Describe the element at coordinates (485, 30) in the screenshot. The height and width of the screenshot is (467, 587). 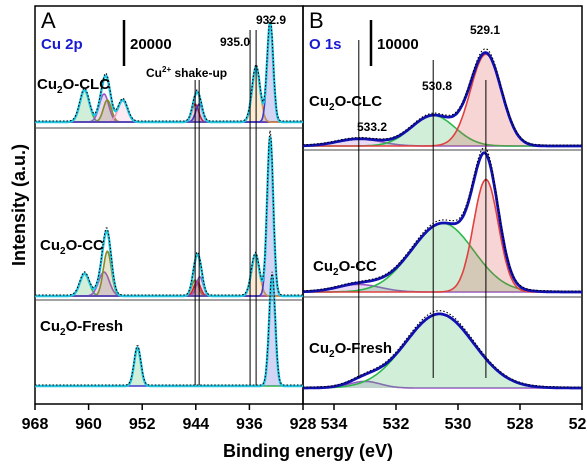
I see `panel-b-peak-label-3: 529.1` at that location.